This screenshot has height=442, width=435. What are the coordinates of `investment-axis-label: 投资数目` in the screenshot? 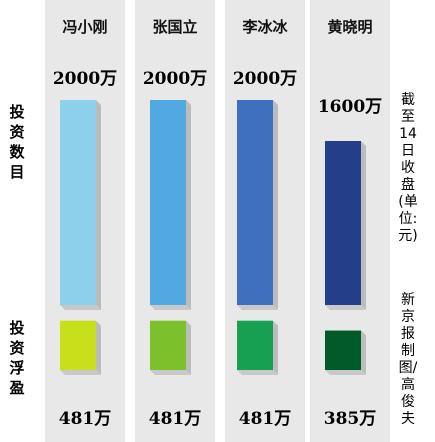 It's located at (17, 142).